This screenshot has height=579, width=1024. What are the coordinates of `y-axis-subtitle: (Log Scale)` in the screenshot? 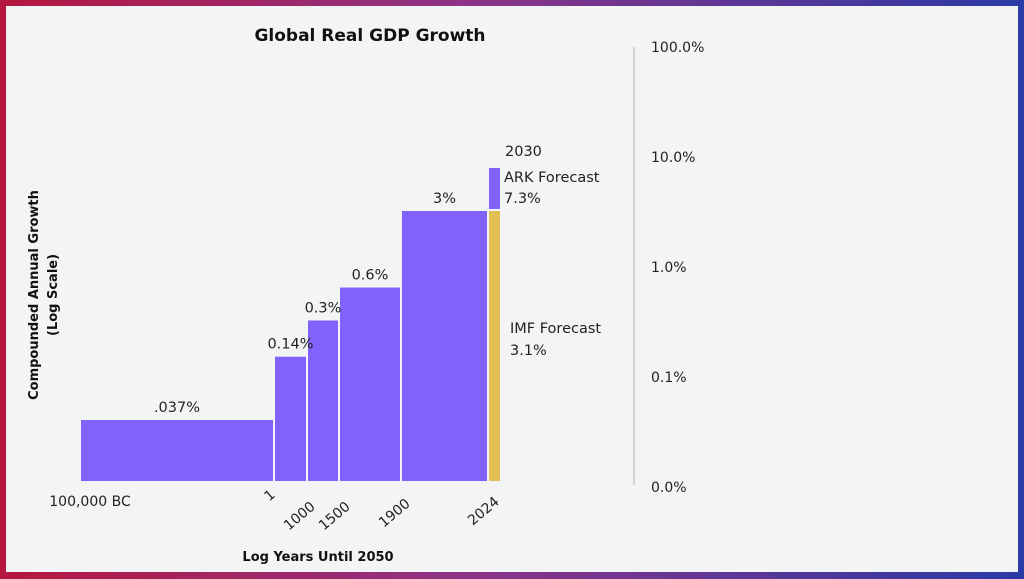 It's located at (53, 295).